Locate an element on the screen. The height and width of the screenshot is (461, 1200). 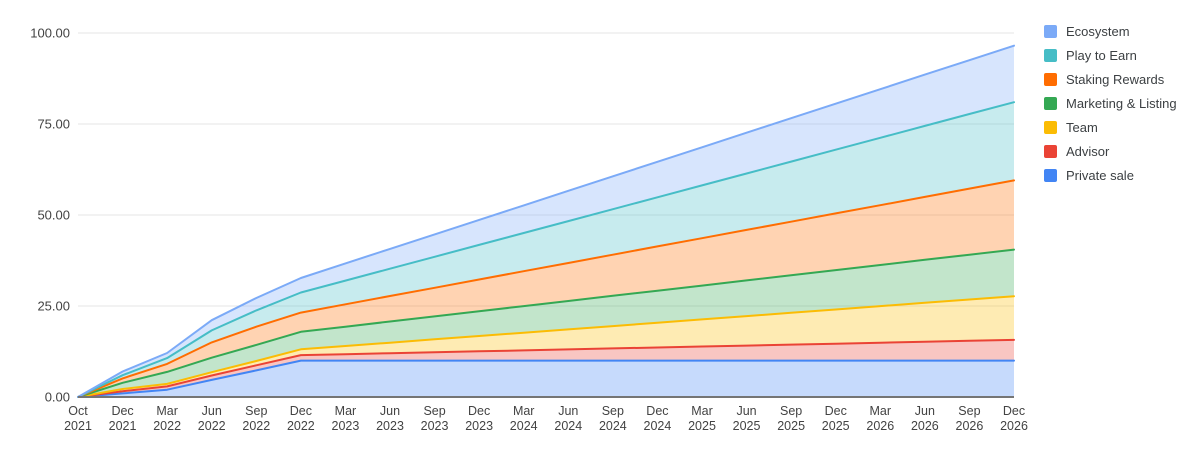
legend-label-ecosystem: Ecosystem is located at coordinates (1098, 31).